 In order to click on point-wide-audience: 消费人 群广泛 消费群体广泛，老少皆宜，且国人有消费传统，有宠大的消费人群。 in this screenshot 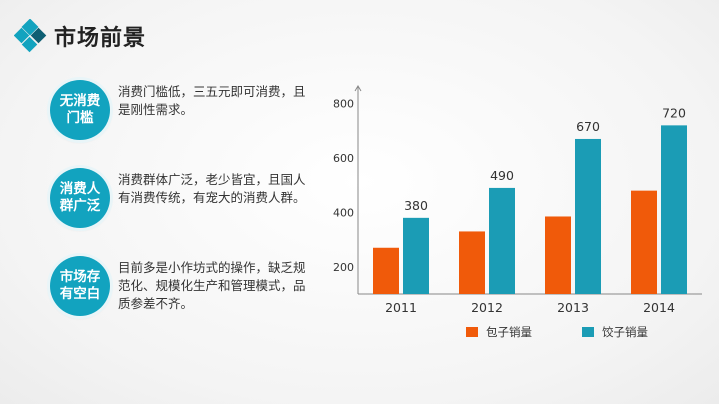, I will do `click(179, 198)`.